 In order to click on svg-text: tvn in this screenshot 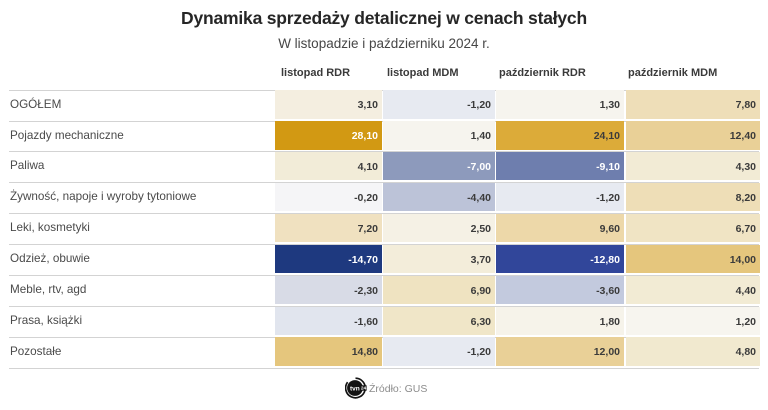, I will do `click(355, 388)`.